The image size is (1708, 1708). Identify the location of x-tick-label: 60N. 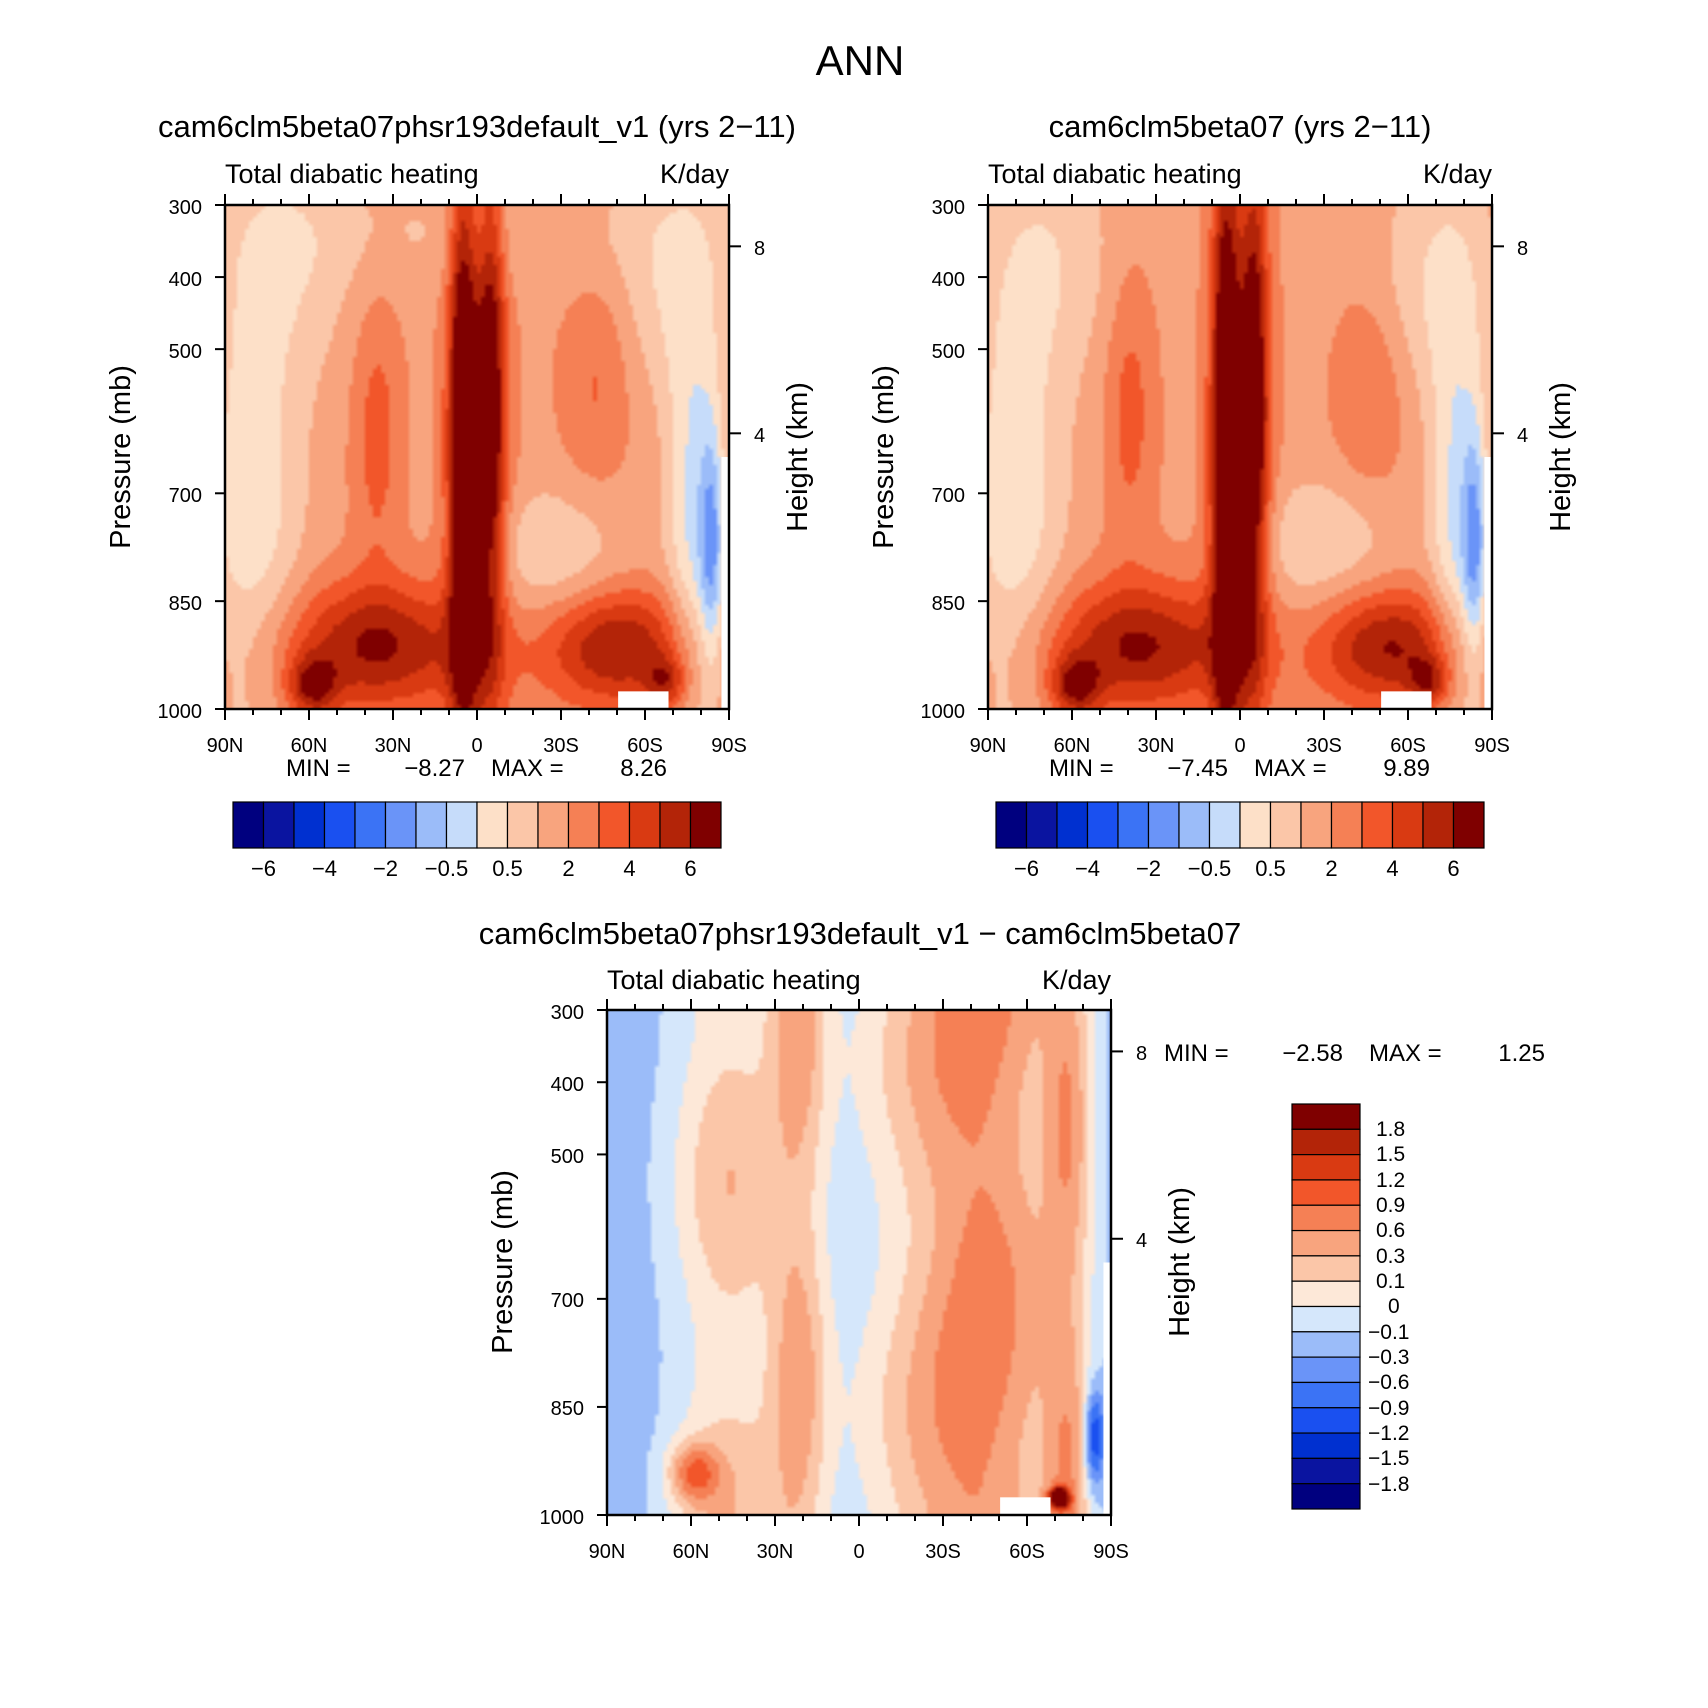
(1072, 746).